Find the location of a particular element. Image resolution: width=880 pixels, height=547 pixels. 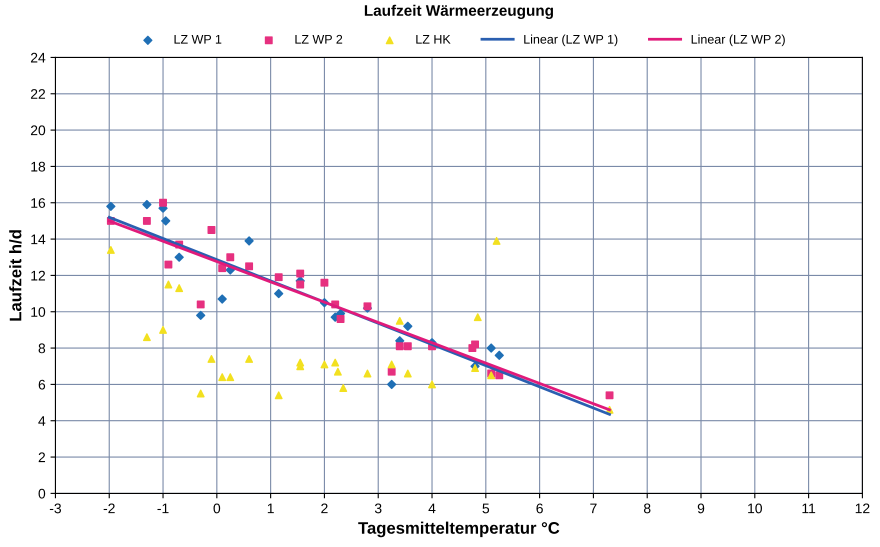

x-tick-label: 11 is located at coordinates (809, 509).